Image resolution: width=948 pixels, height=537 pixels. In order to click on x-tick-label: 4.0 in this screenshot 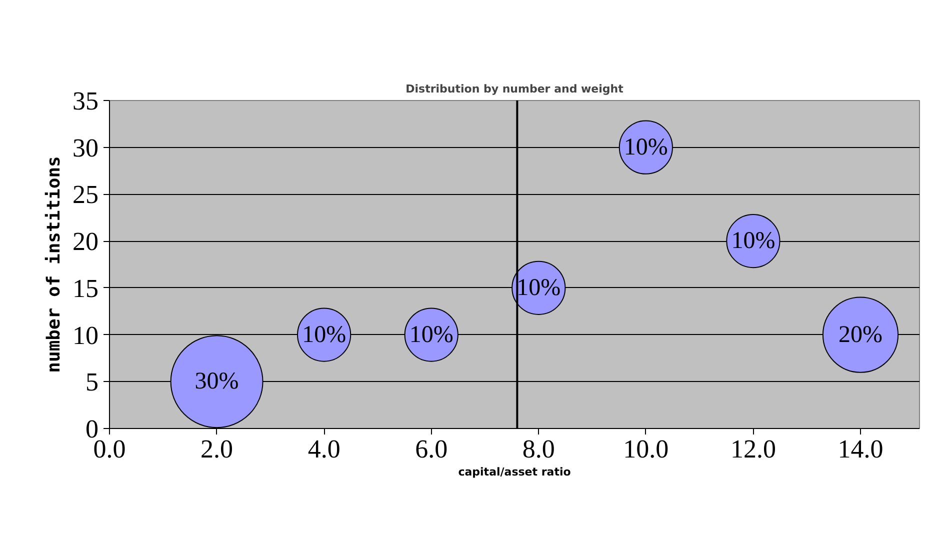, I will do `click(324, 449)`.